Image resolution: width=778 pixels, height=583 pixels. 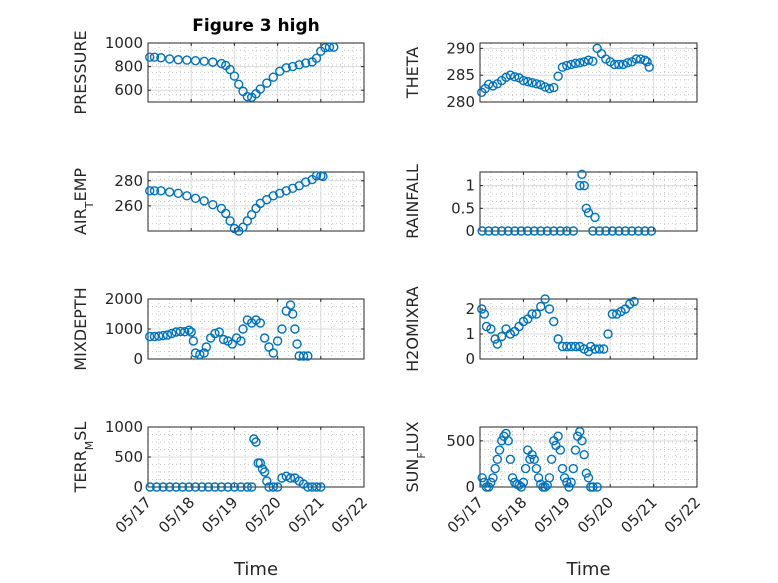 I want to click on y-tick-label: 2000, so click(x=124, y=299).